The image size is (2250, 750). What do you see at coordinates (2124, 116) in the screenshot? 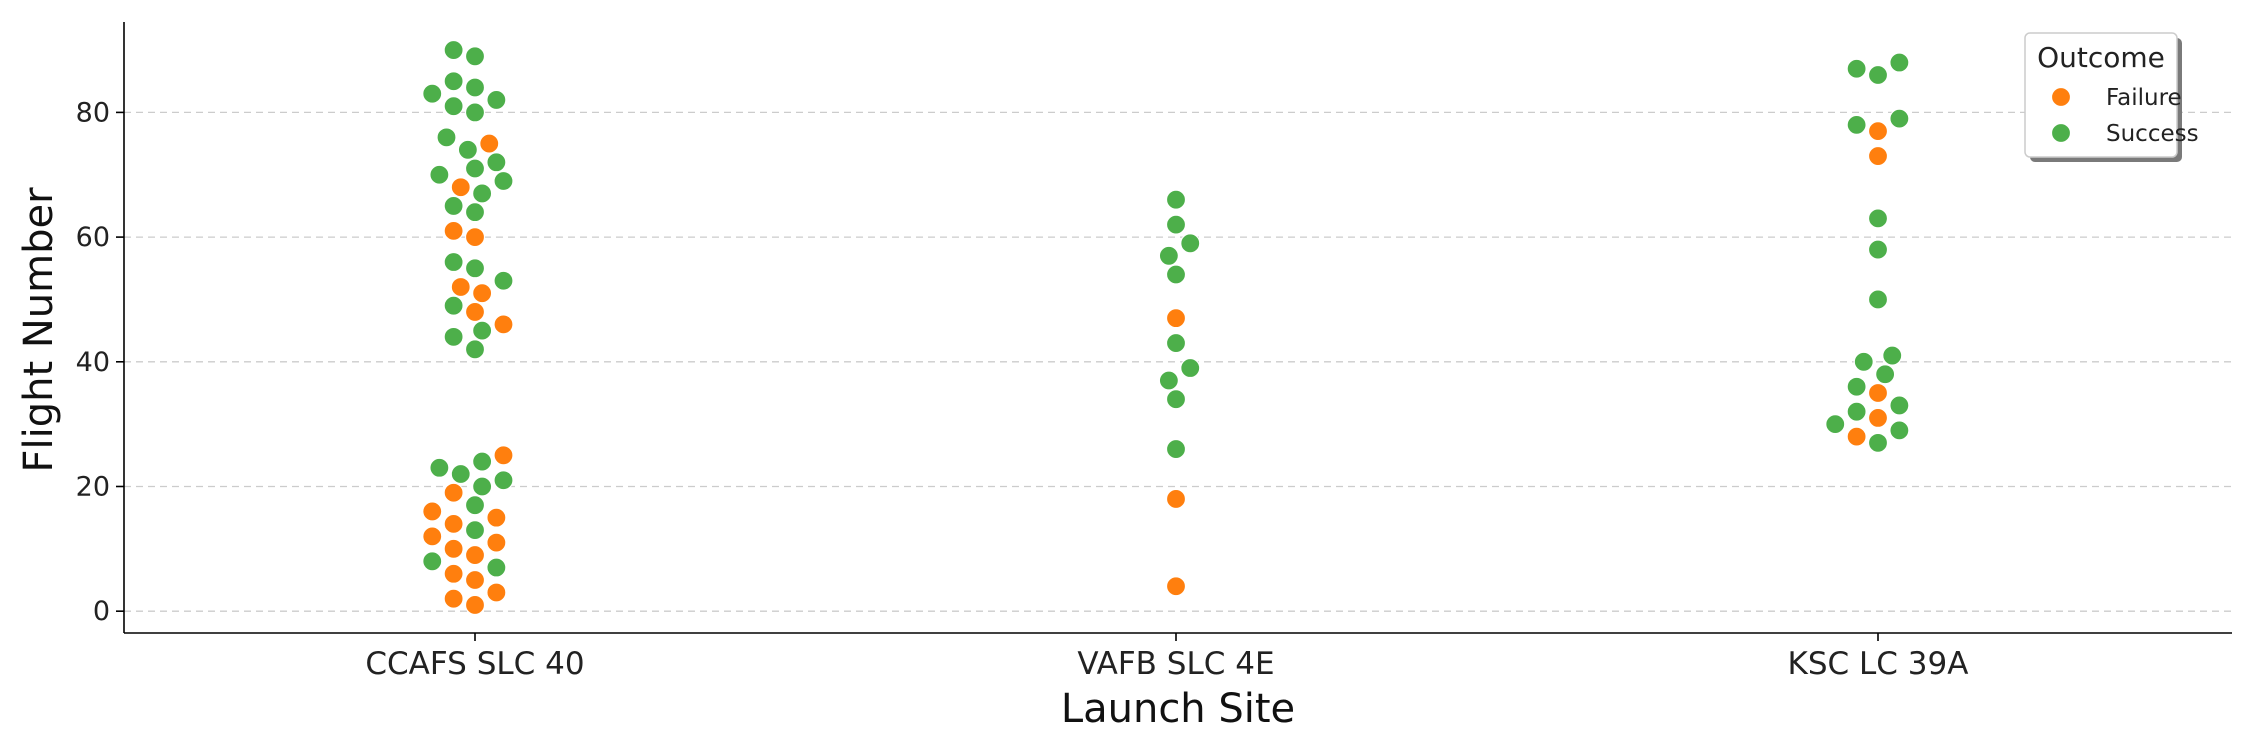
I see `legend-entries: Failure Success` at bounding box center [2124, 116].